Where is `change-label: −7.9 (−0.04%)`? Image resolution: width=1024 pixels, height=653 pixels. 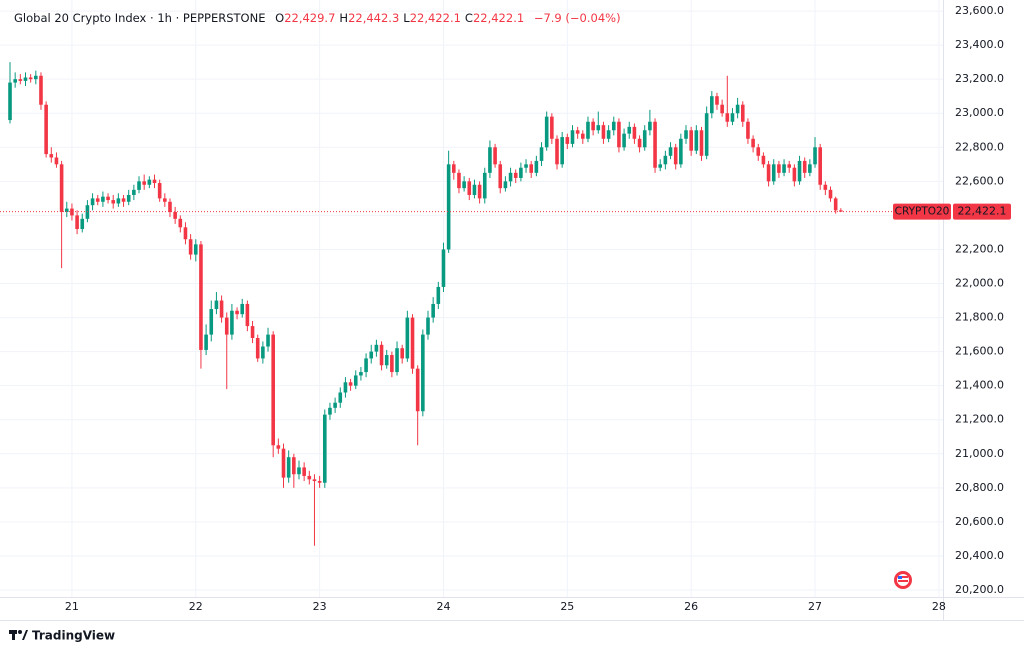 change-label: −7.9 (−0.04%) is located at coordinates (577, 18).